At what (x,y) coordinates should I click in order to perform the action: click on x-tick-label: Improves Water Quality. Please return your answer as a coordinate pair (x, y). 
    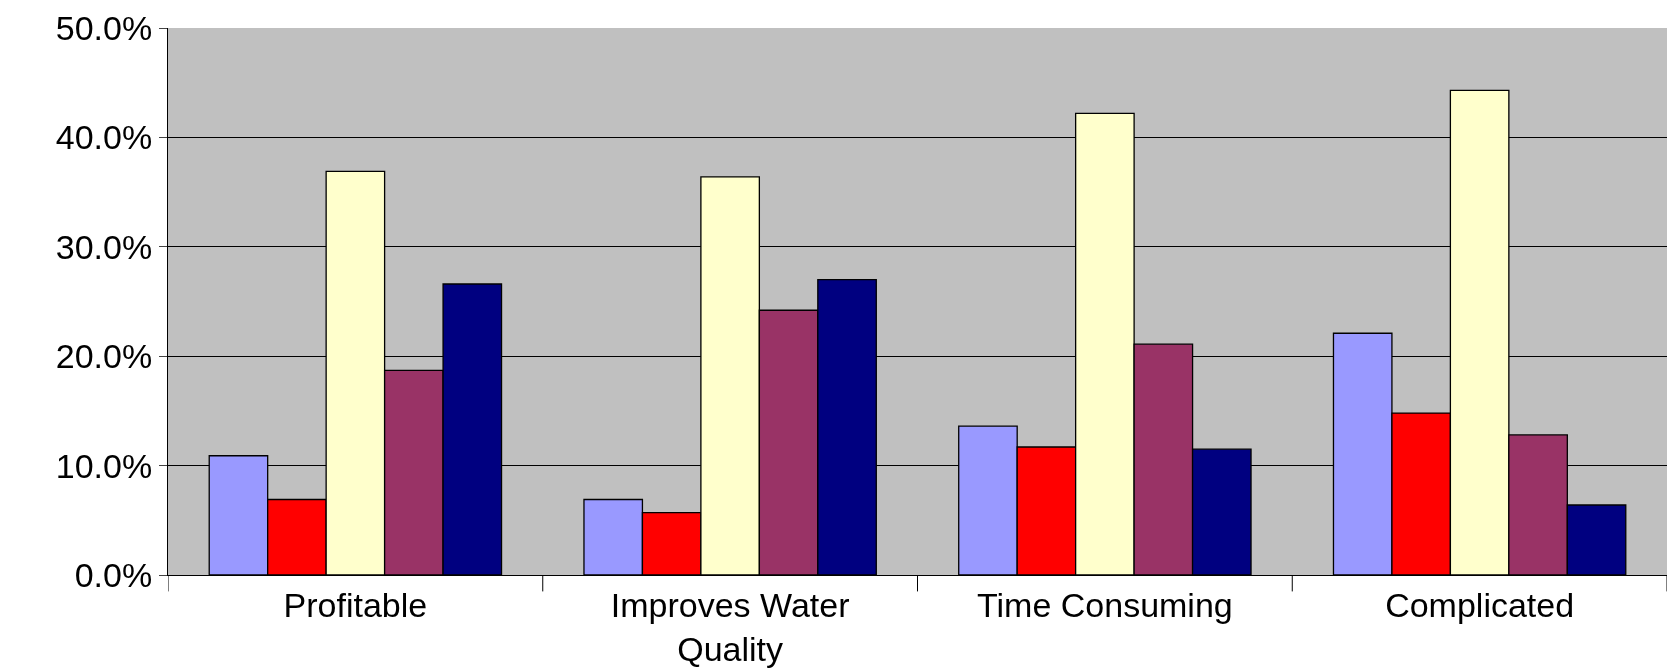
    Looking at the image, I should click on (730, 626).